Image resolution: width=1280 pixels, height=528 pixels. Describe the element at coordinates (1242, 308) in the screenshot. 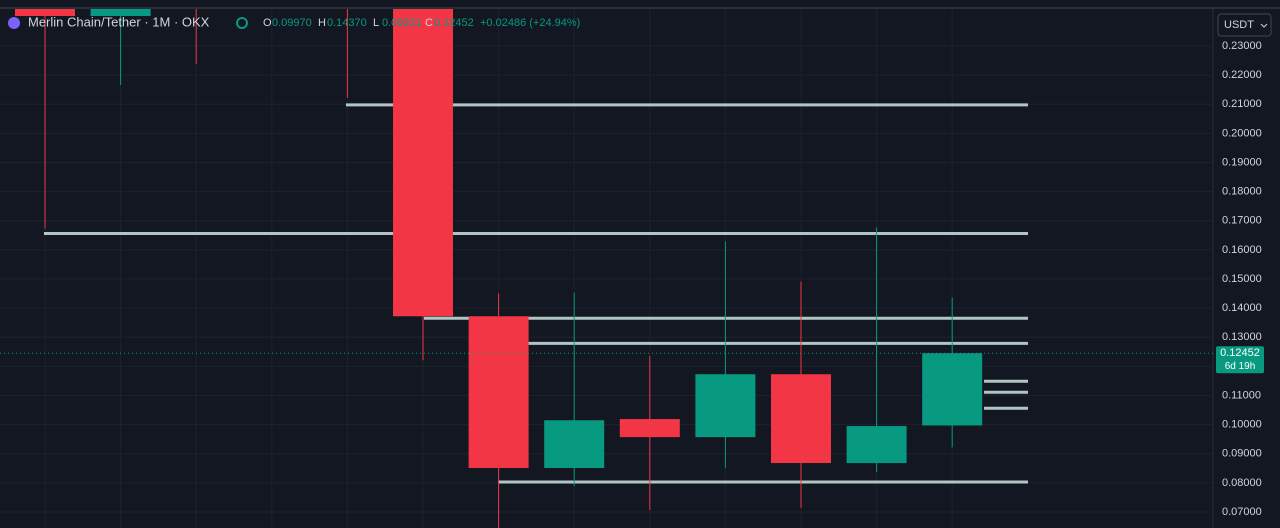

I see `y-tick-label: 0.14000` at that location.